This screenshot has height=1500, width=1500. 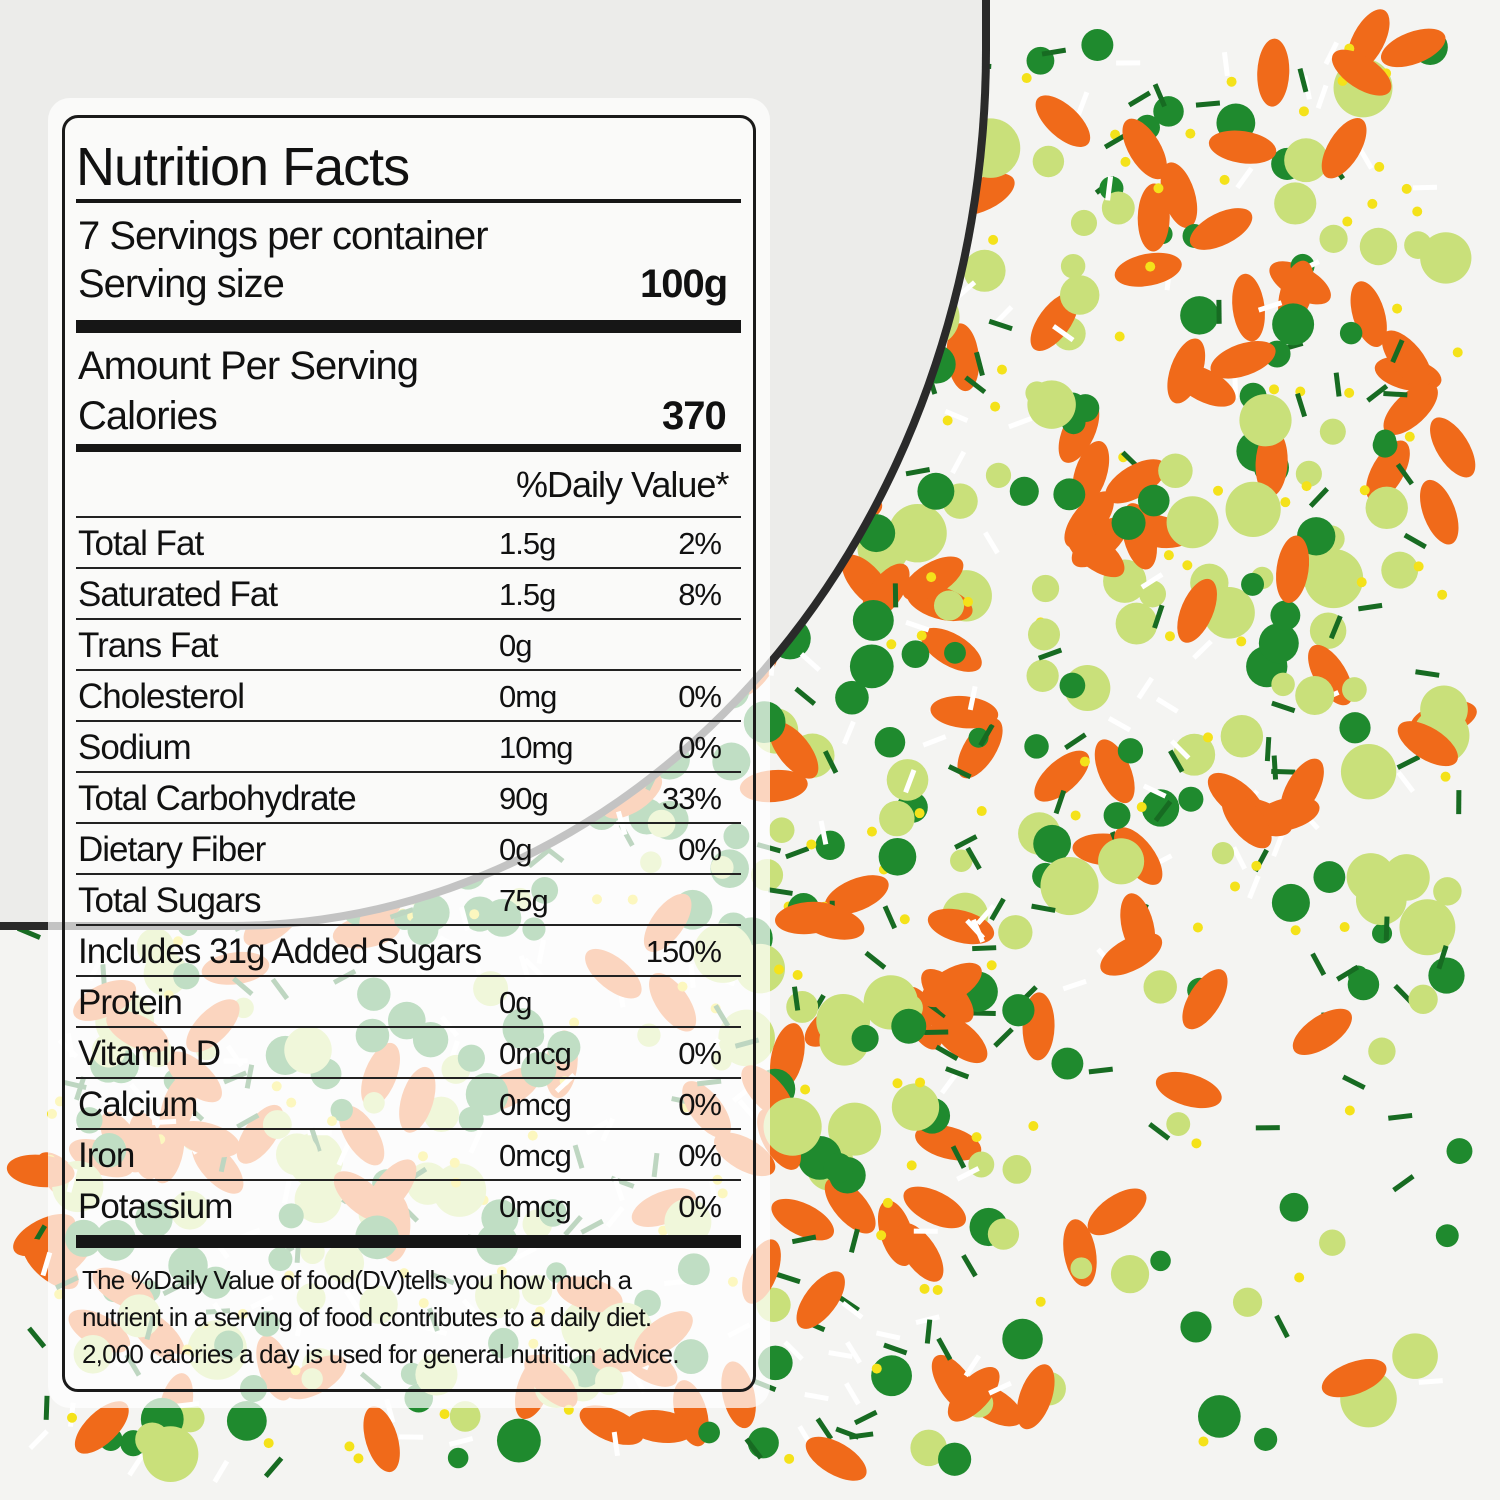 What do you see at coordinates (170, 900) in the screenshot?
I see `nutrient-name: Total Sugars` at bounding box center [170, 900].